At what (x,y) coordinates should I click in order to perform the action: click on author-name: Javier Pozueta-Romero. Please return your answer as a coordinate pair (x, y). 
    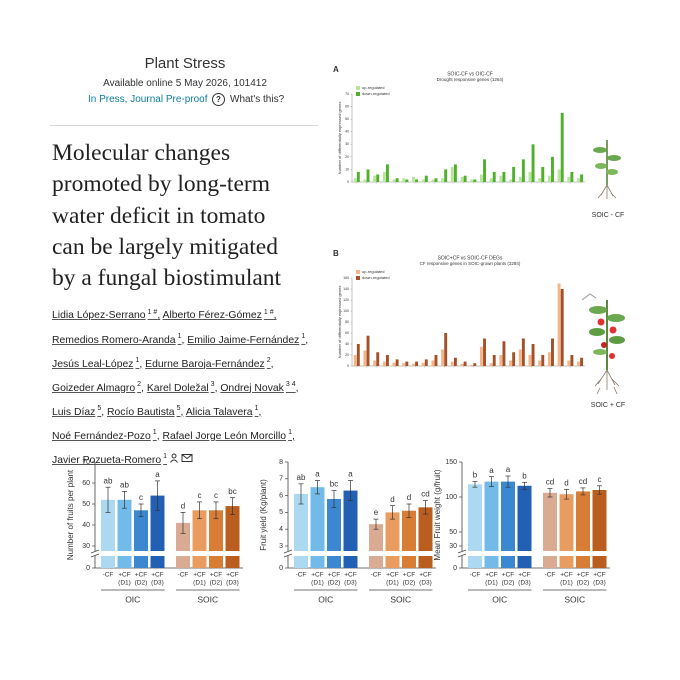
    Looking at the image, I should click on (107, 460).